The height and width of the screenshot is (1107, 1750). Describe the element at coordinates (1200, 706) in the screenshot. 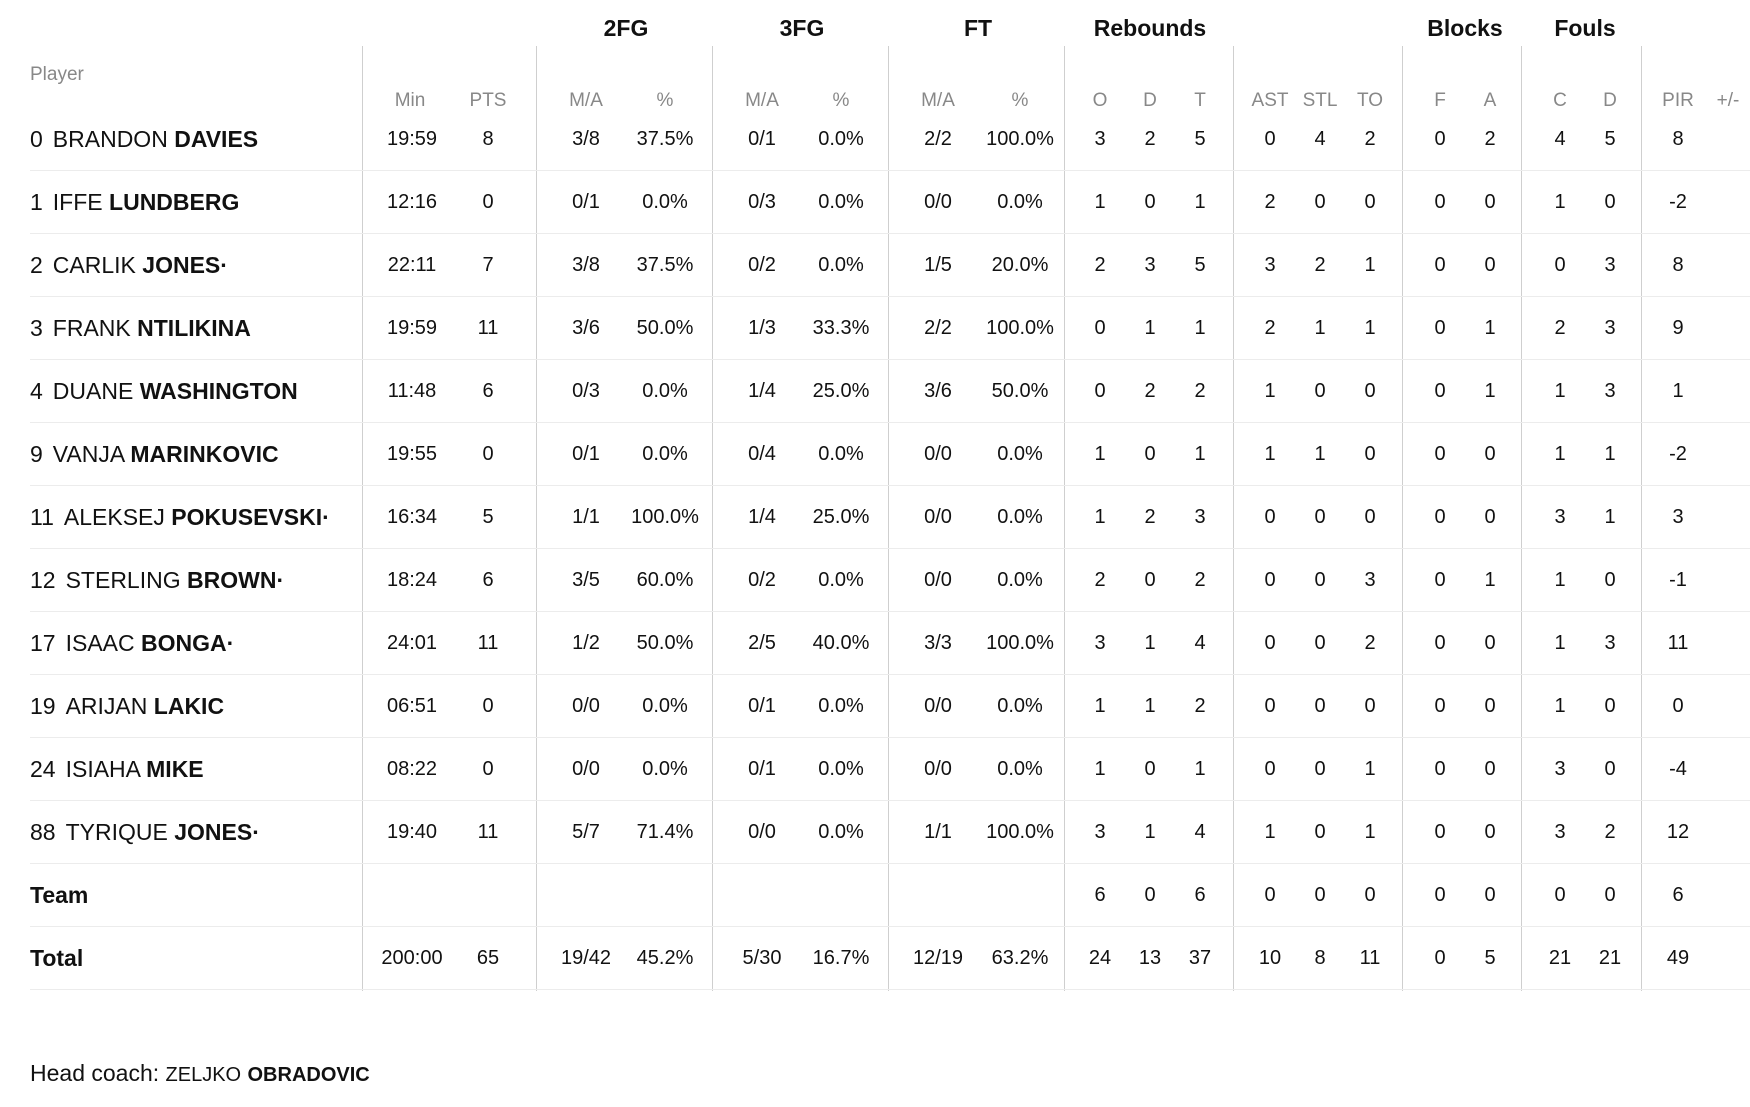

I see `stat-reb-t: 2` at that location.